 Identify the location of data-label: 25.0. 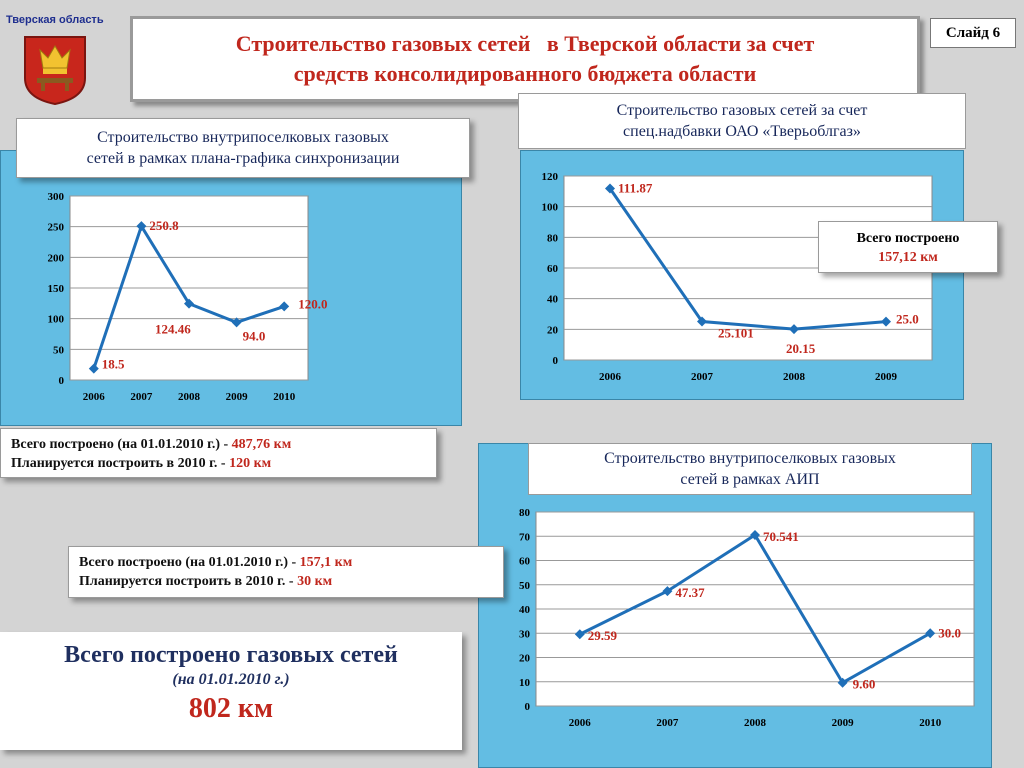
(907, 319).